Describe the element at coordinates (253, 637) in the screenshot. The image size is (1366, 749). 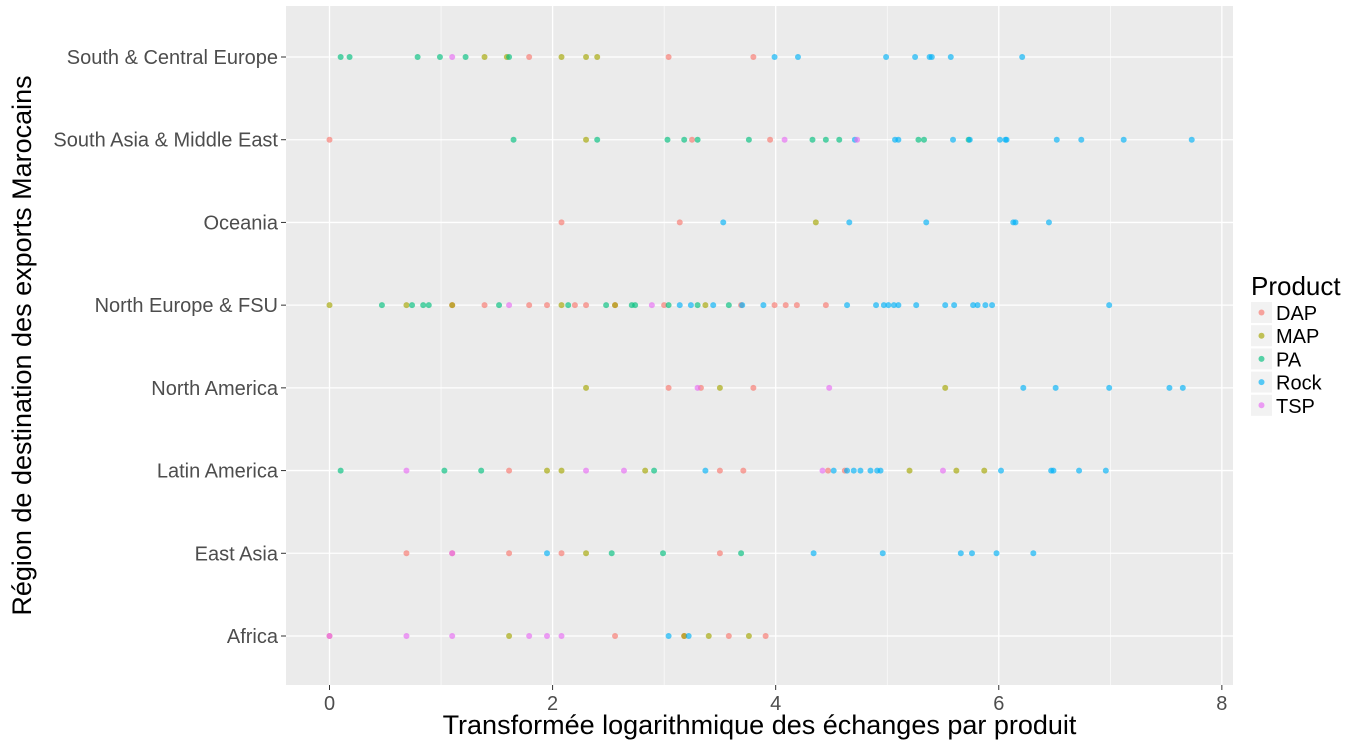
I see `y-tick-label: Africa` at that location.